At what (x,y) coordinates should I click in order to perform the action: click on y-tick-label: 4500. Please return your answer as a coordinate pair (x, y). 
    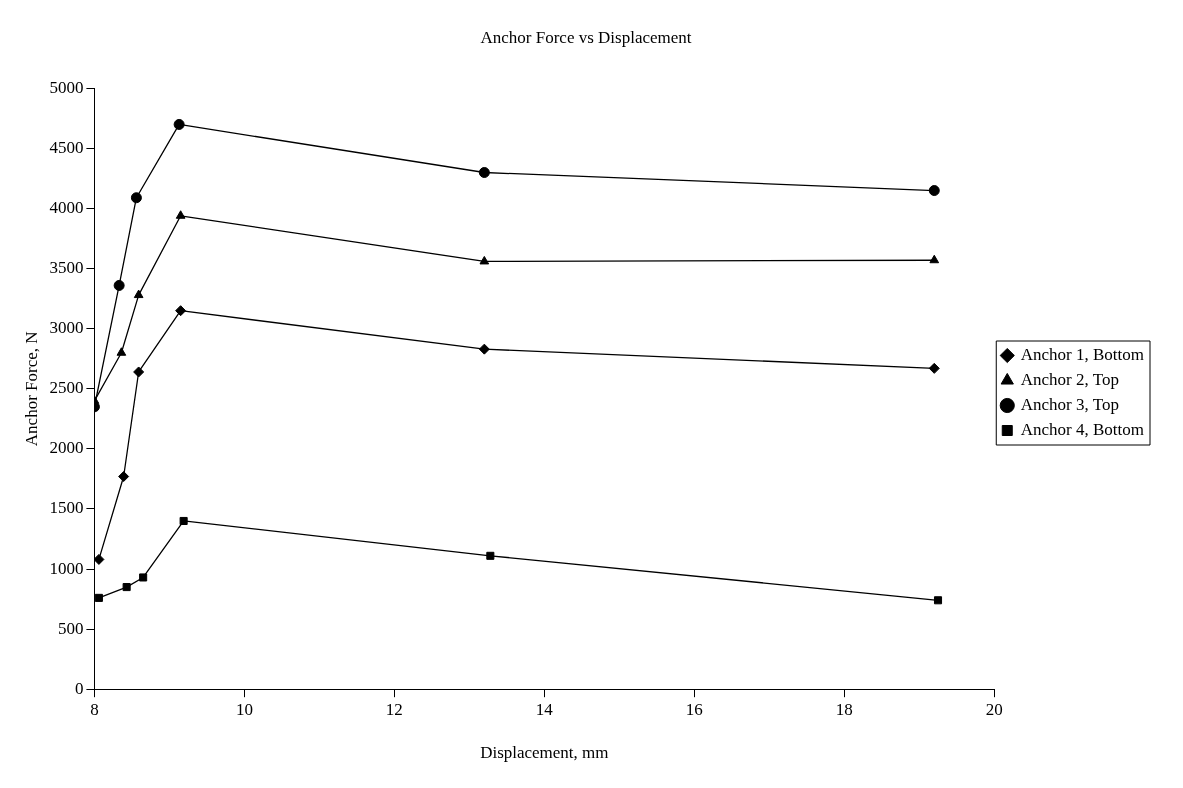
    Looking at the image, I should click on (66, 147).